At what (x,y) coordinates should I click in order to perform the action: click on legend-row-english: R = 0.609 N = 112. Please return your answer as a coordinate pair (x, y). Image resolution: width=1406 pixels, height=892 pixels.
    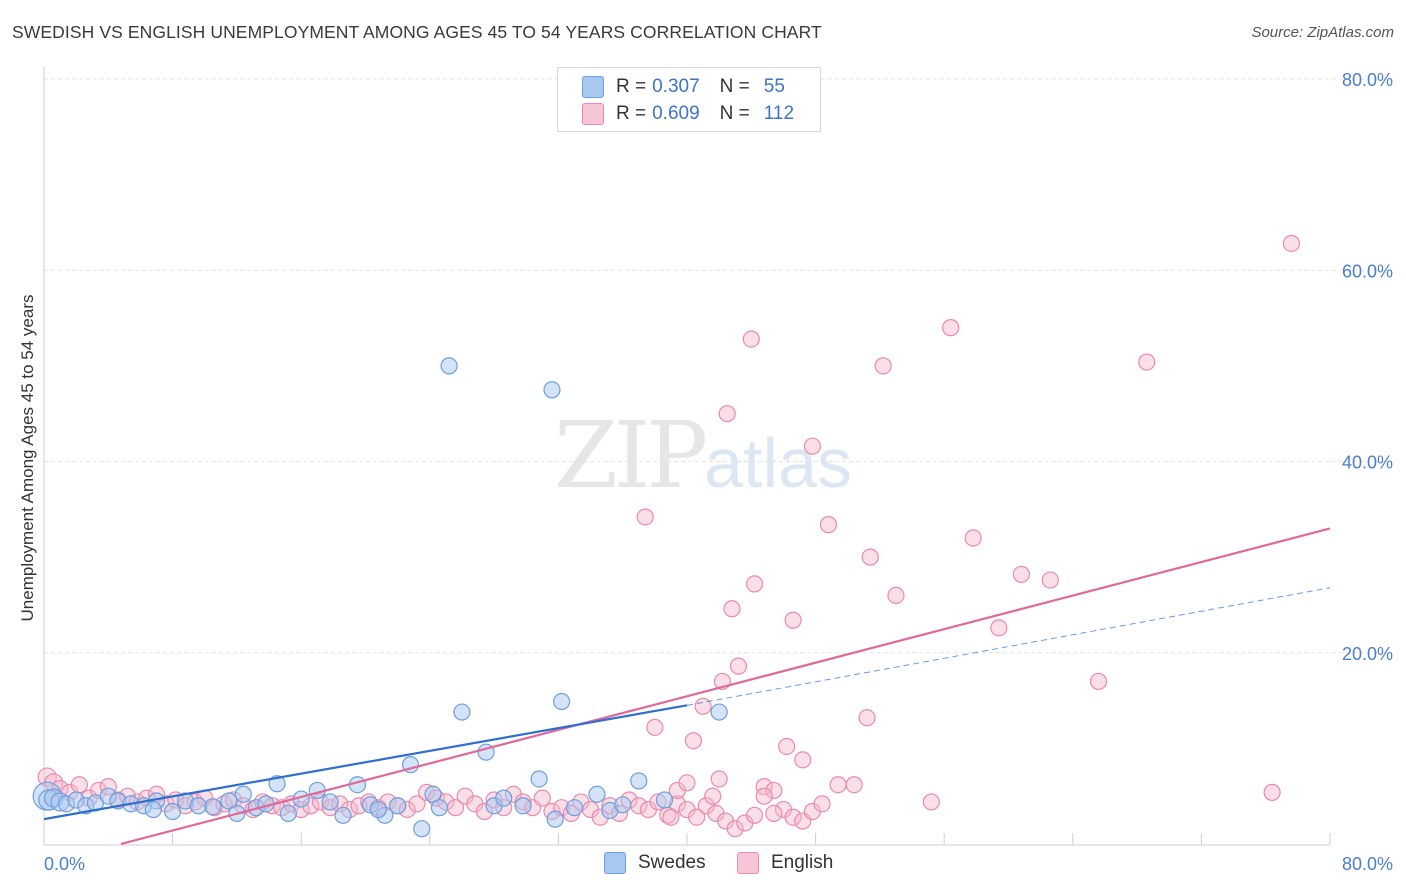
    Looking at the image, I should click on (688, 114).